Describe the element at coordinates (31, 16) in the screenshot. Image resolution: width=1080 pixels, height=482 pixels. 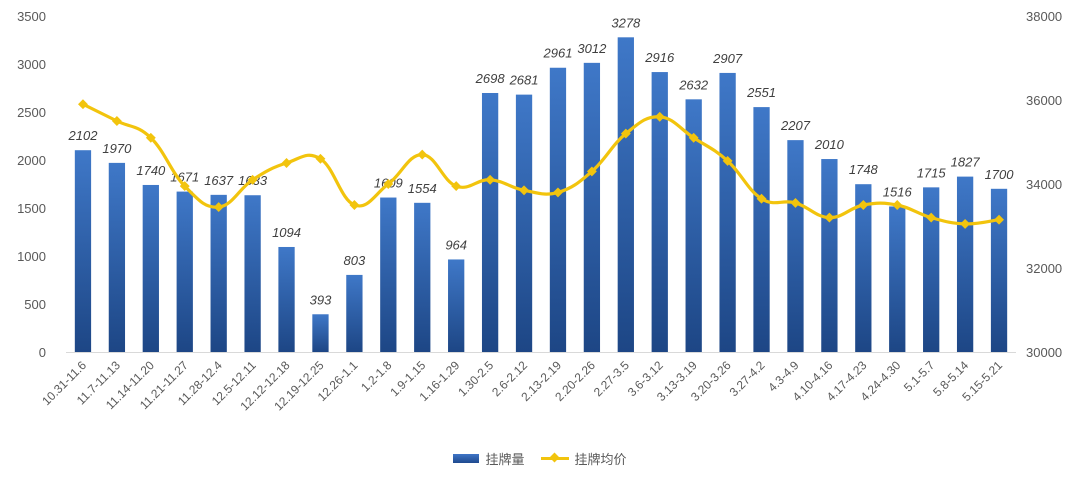
I see `y-left-tick-label: 3500` at that location.